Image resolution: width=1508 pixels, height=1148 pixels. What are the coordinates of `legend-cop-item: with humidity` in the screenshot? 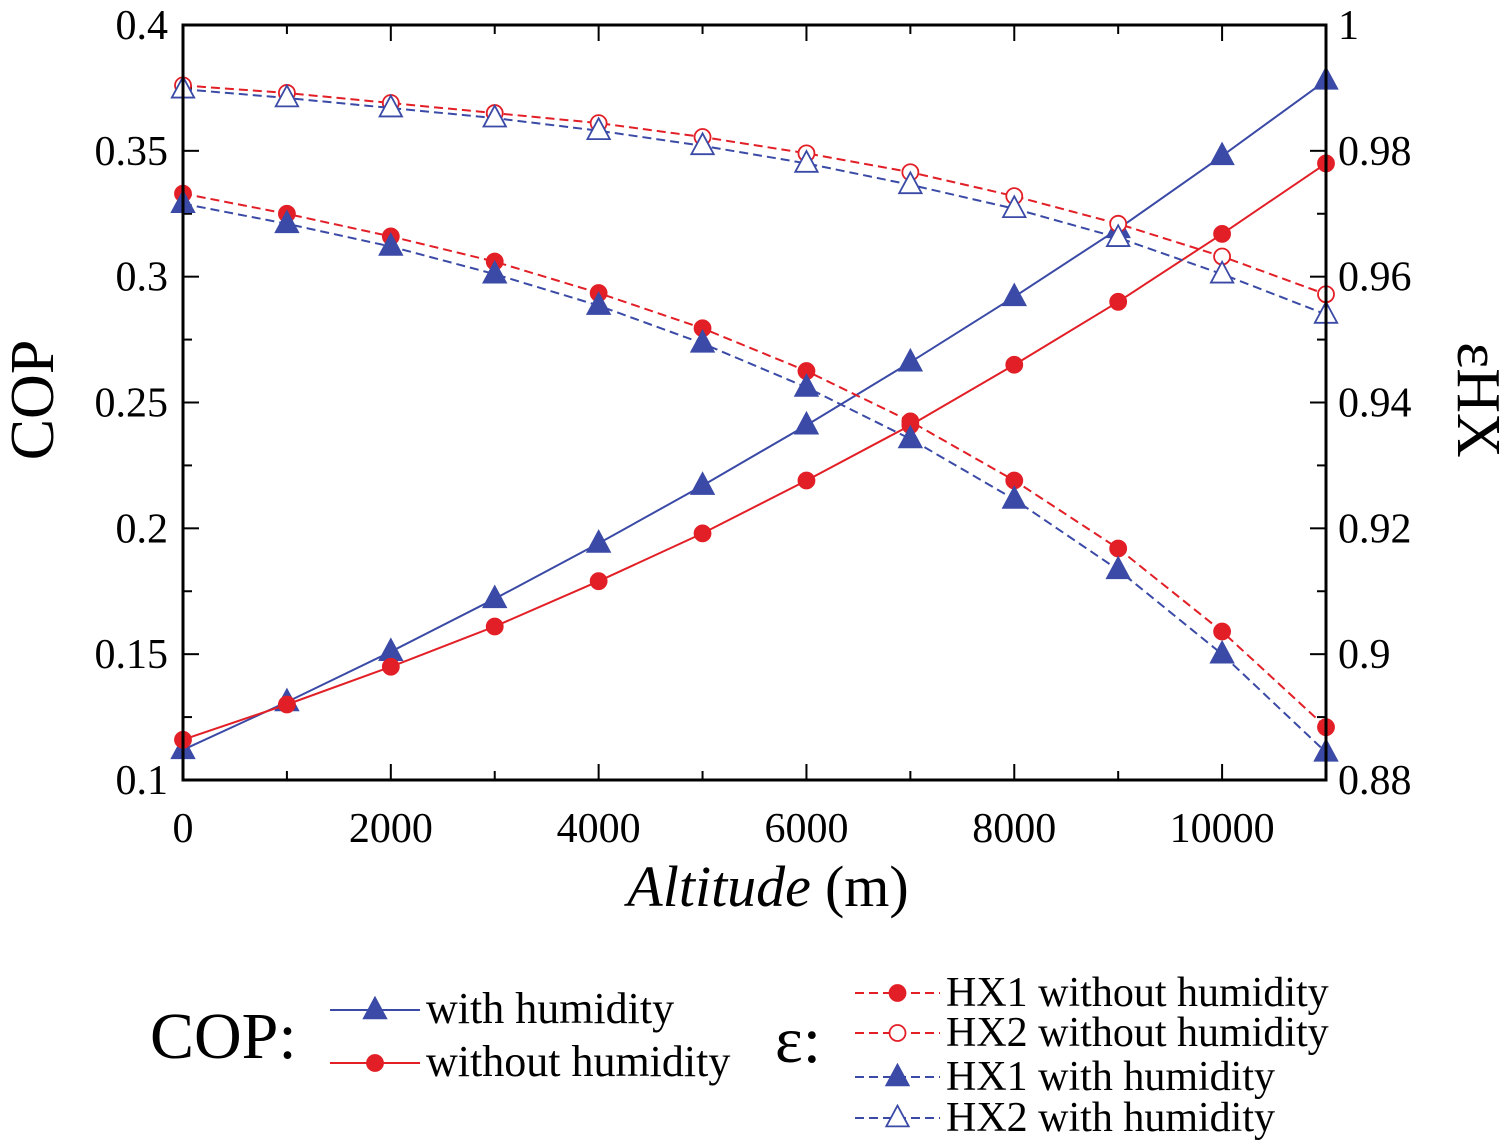 It's located at (550, 1008).